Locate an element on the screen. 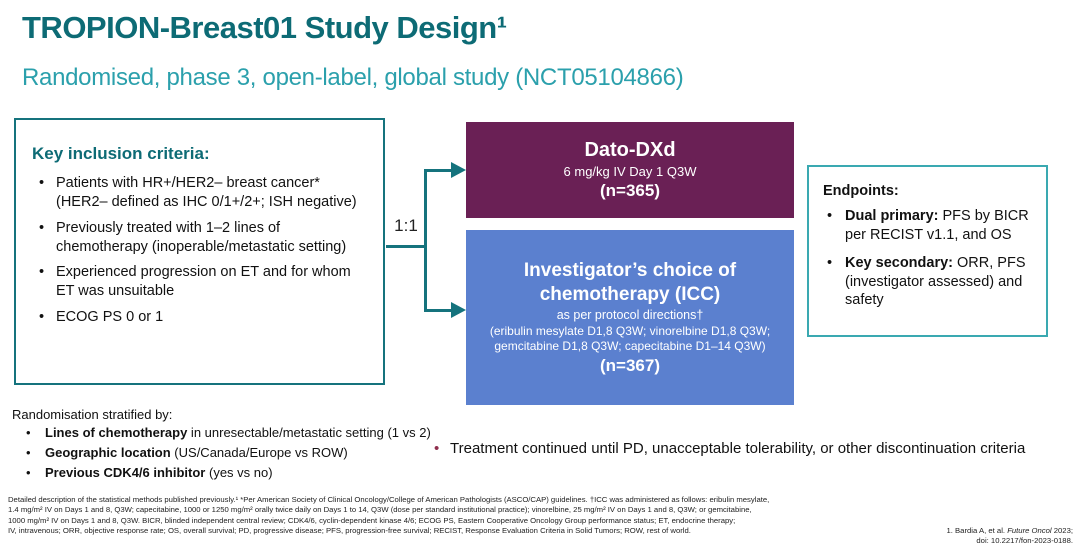 This screenshot has height=550, width=1080. randomisation-ratio-label: 1:1 is located at coordinates (406, 225).